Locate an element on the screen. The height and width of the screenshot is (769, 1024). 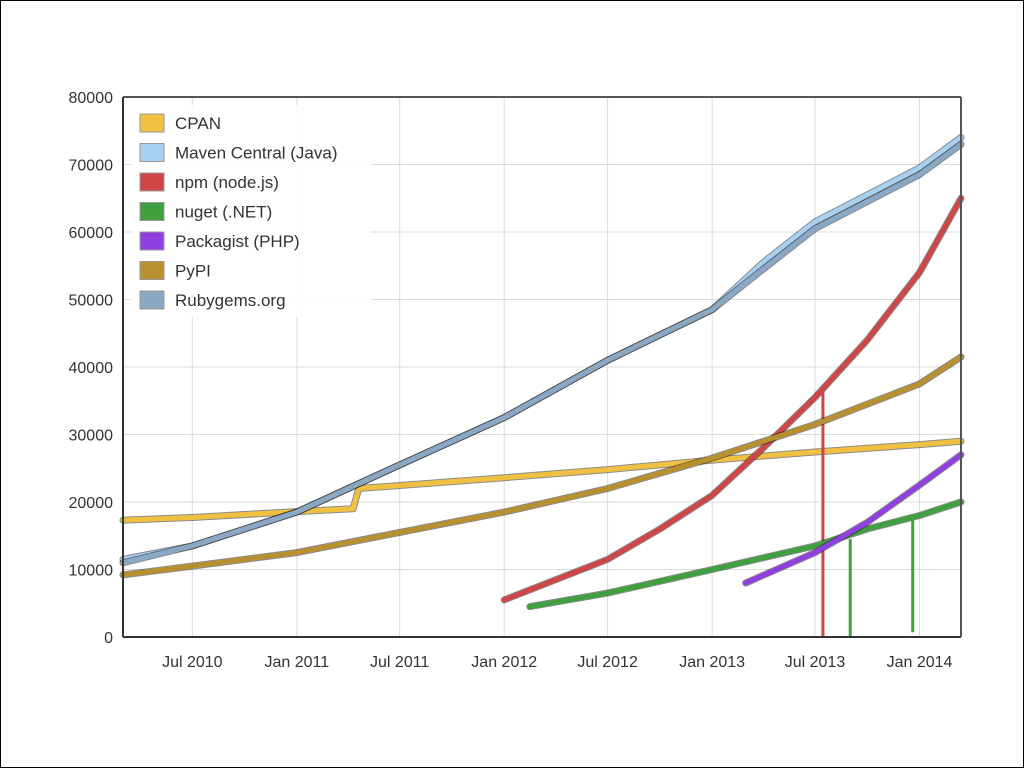
y-tick-label: 70000 is located at coordinates (91, 166).